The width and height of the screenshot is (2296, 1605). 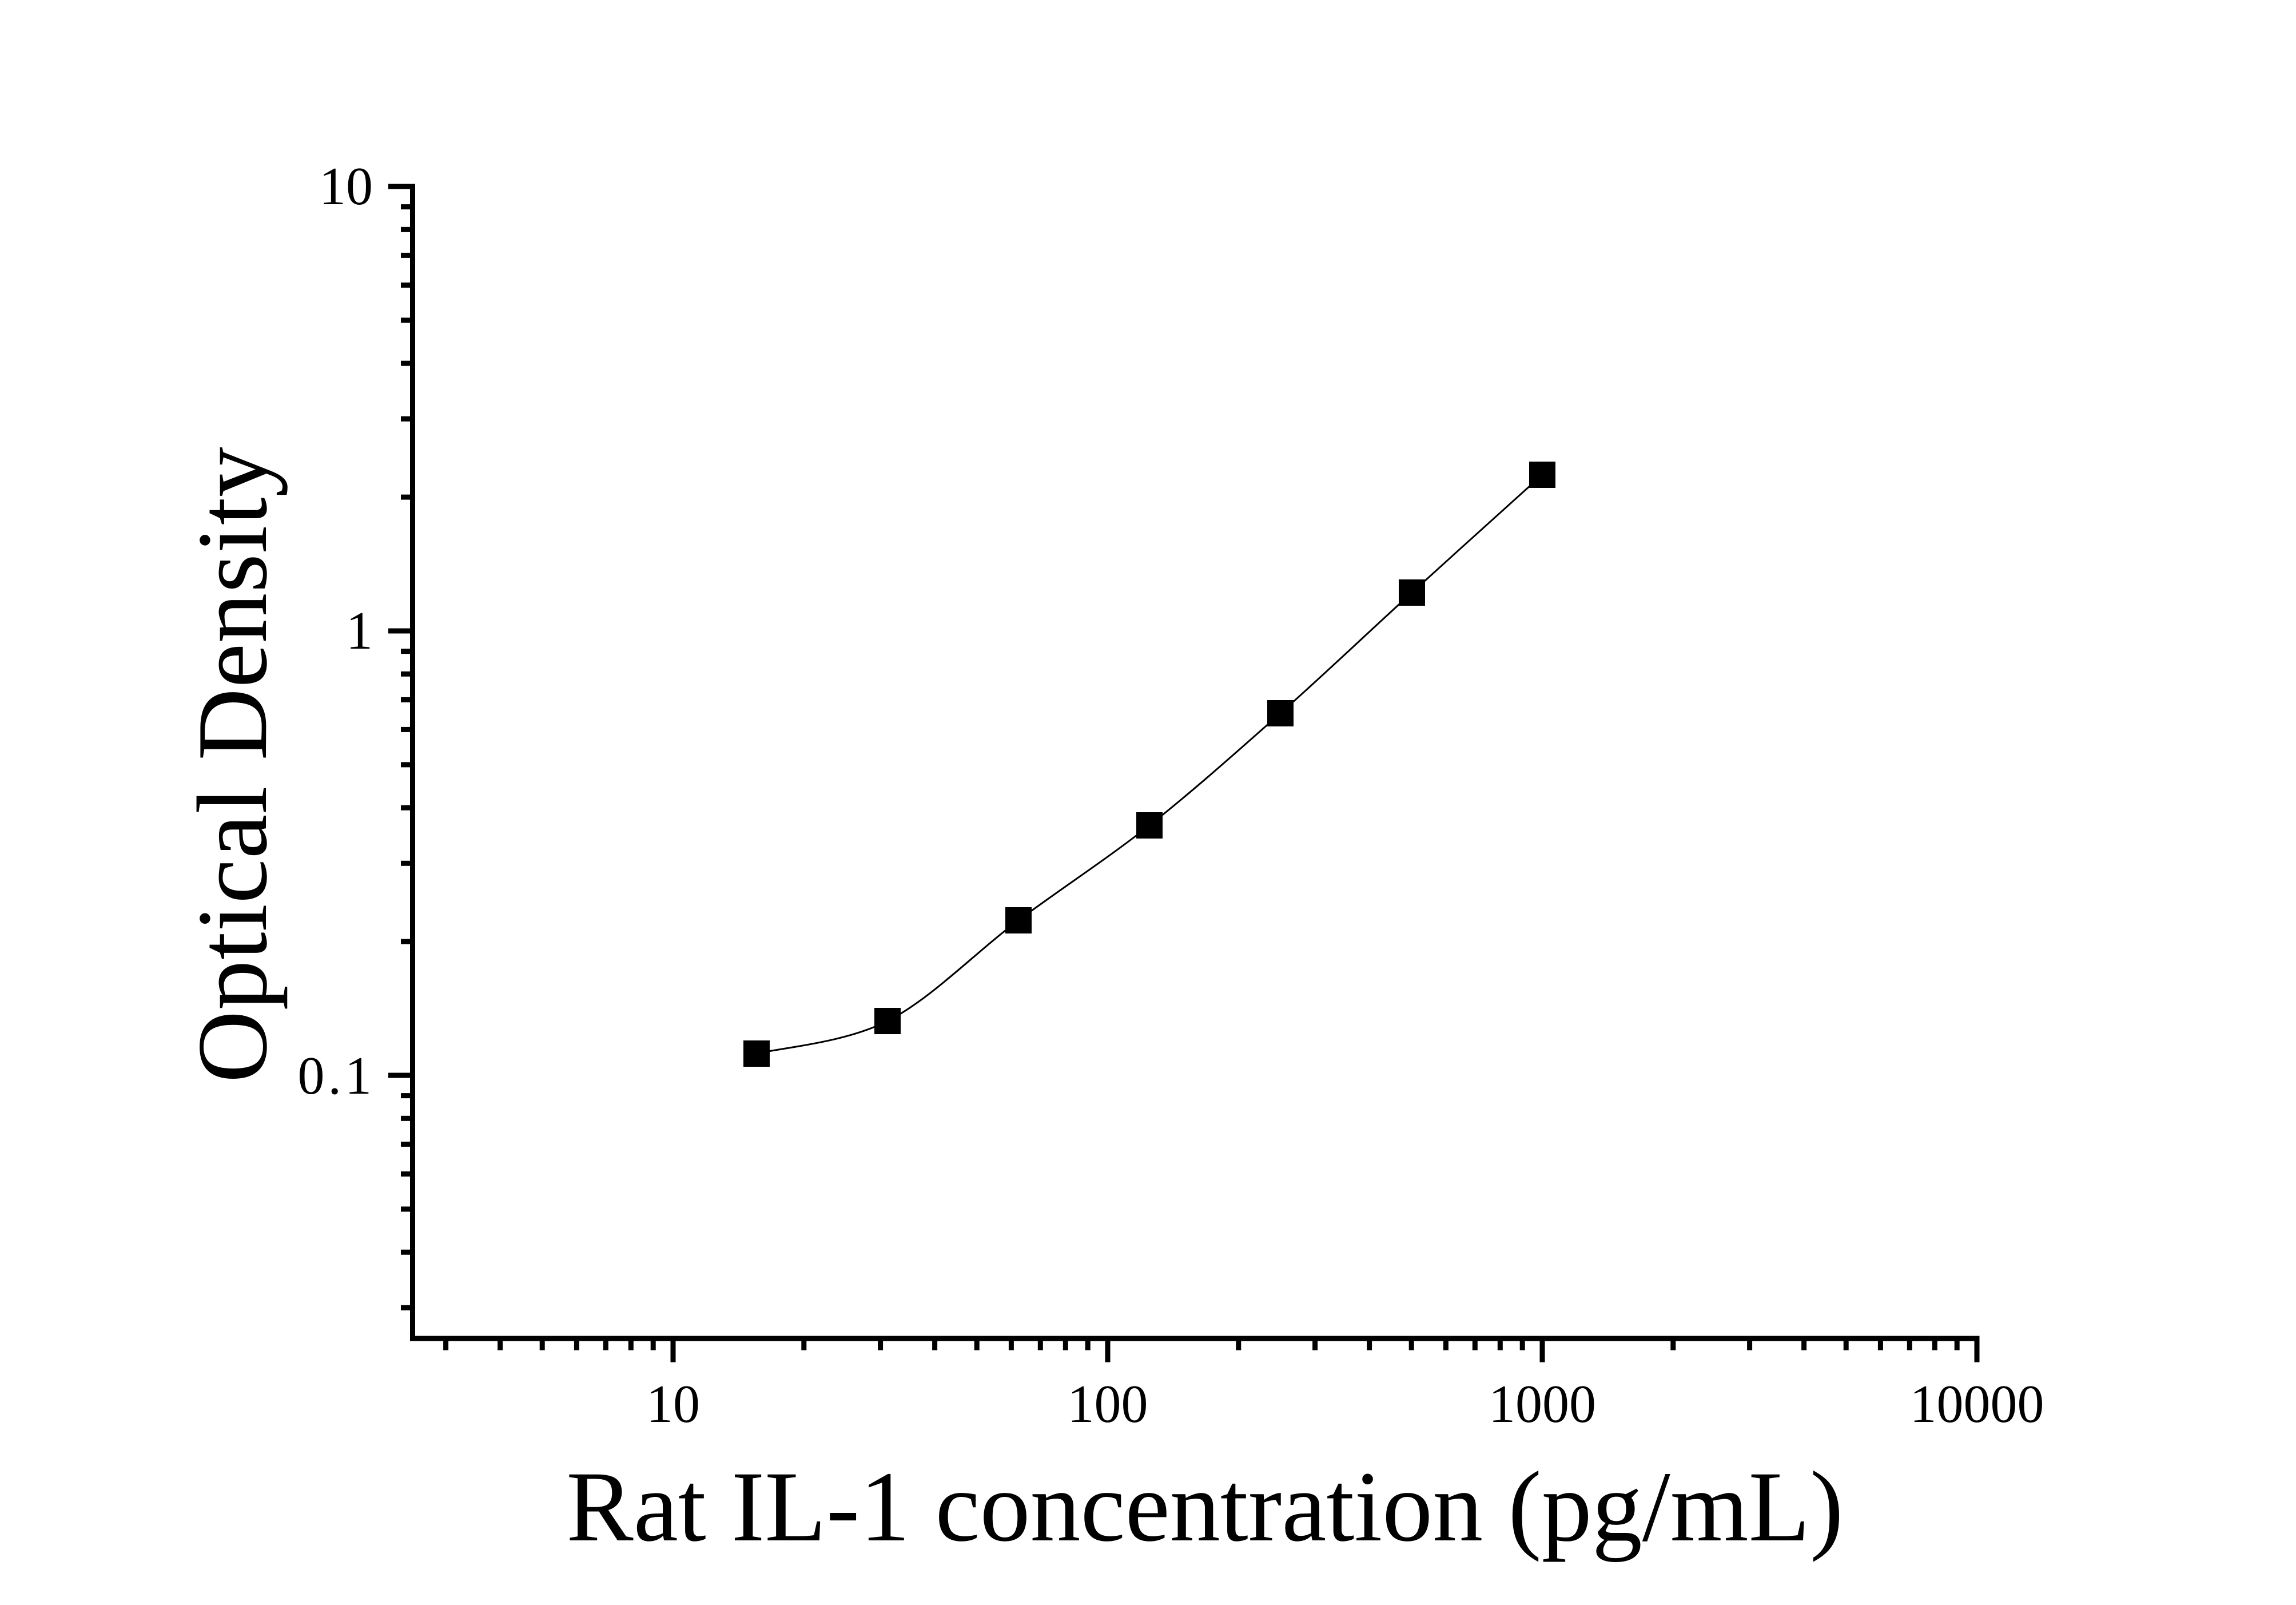 I want to click on svg-text: 1, so click(x=359, y=631).